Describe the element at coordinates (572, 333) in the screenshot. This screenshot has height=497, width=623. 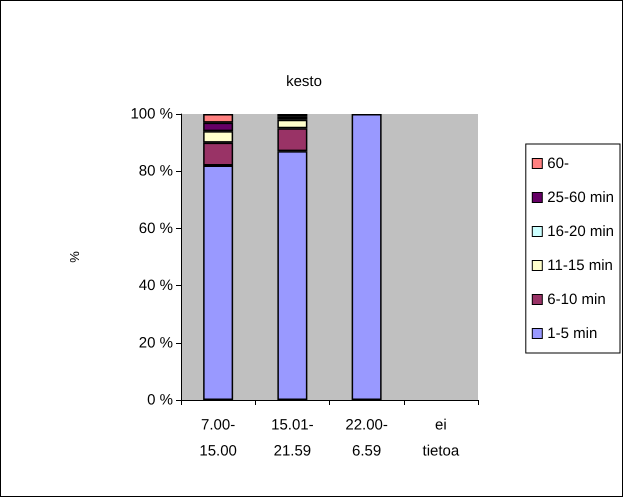
I see `legend-label: 1-5 min` at that location.